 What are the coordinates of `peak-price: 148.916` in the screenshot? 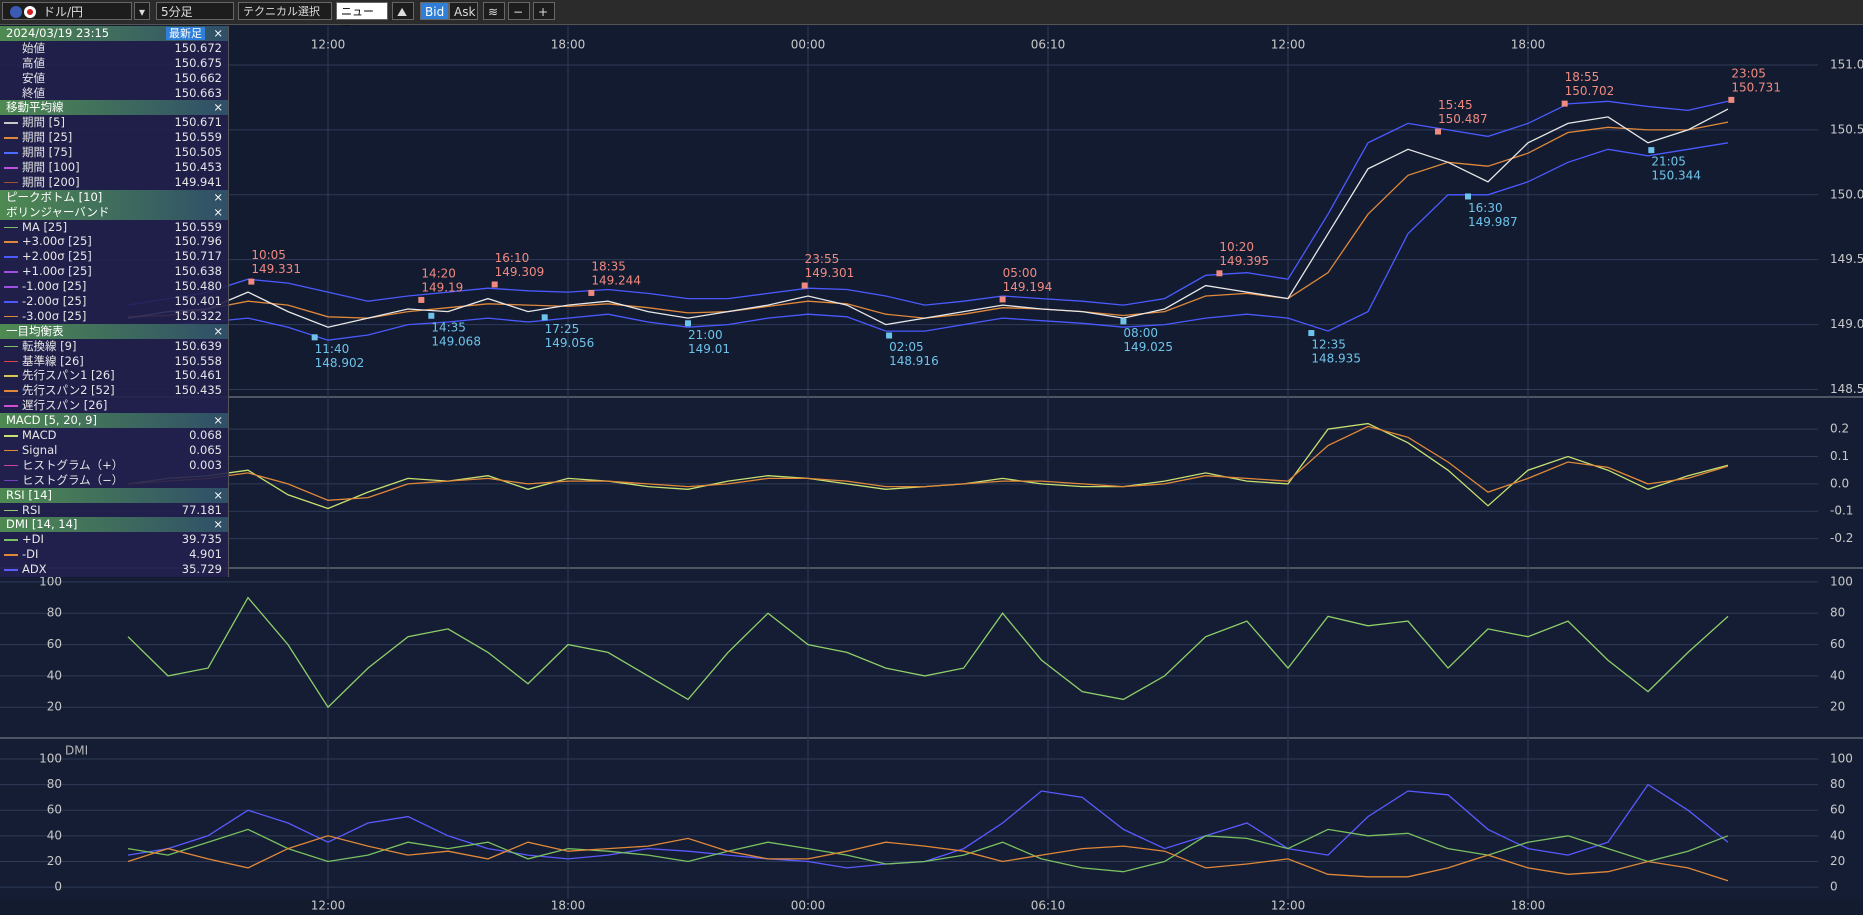 It's located at (914, 361).